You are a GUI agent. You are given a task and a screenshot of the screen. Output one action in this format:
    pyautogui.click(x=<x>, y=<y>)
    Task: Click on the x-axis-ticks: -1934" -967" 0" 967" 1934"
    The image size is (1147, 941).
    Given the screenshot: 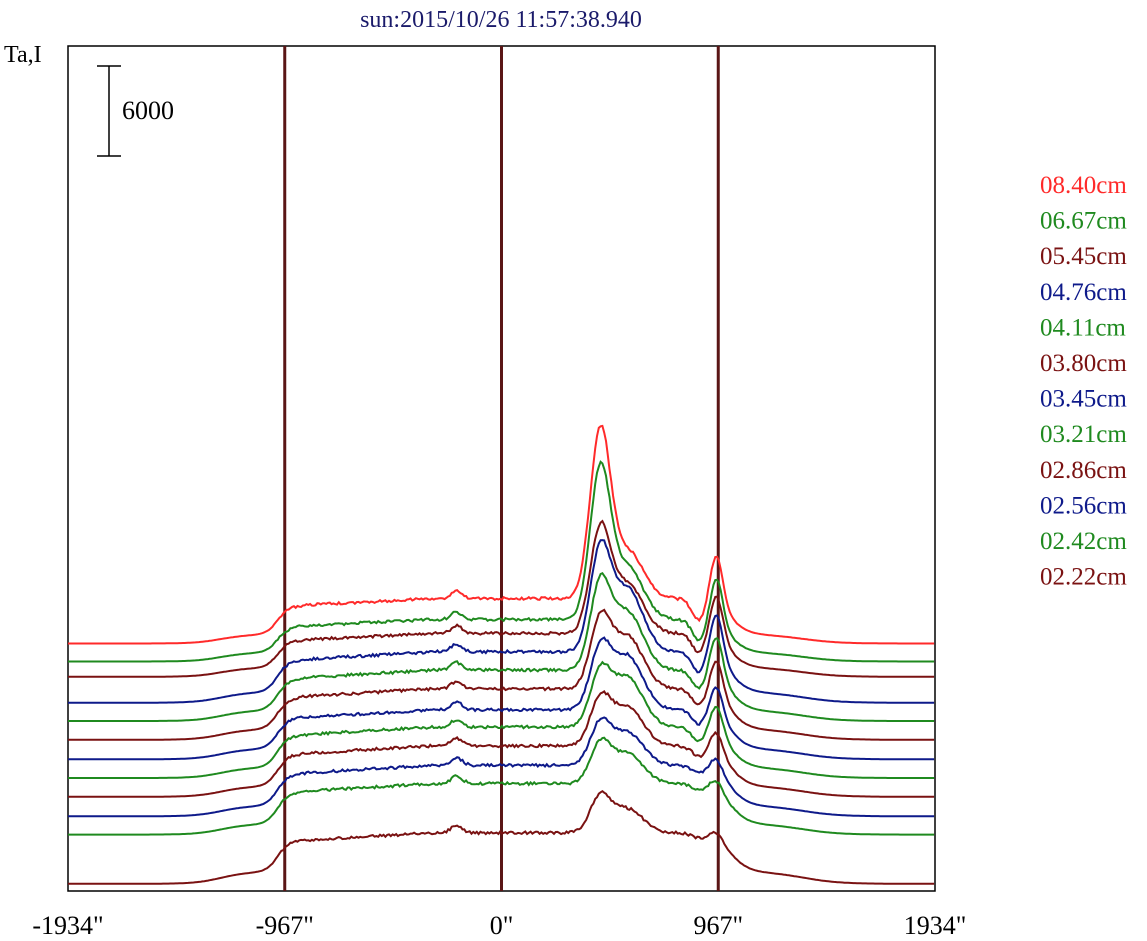 What is the action you would take?
    pyautogui.click(x=499, y=925)
    